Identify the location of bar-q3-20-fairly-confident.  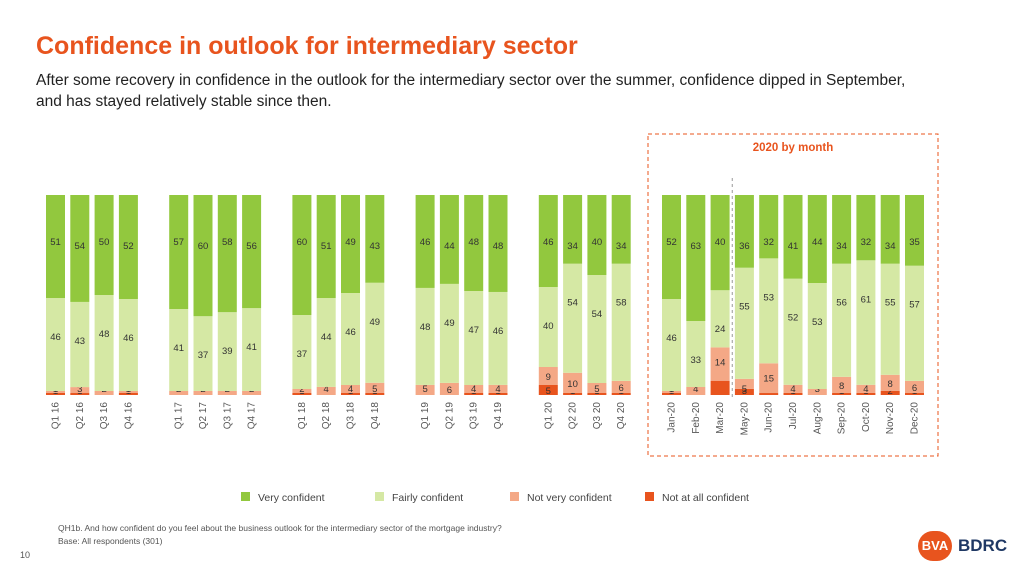
(597, 329).